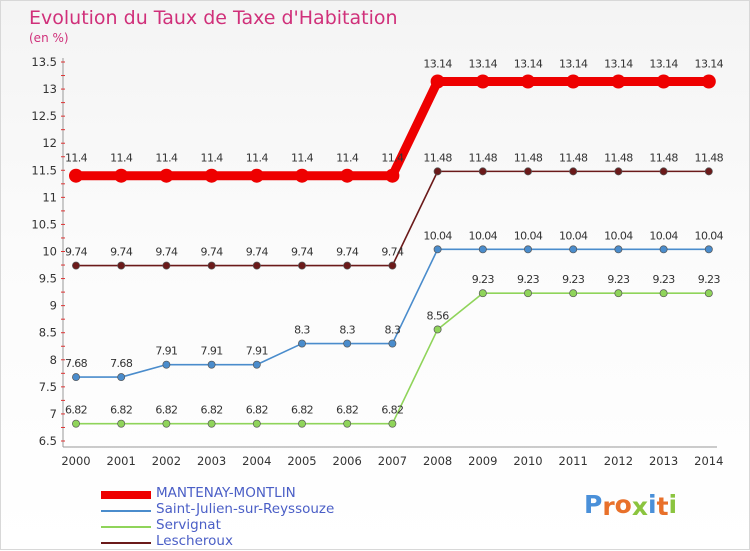 The image size is (750, 551). Describe the element at coordinates (53, 306) in the screenshot. I see `y-tick-label: 9` at that location.